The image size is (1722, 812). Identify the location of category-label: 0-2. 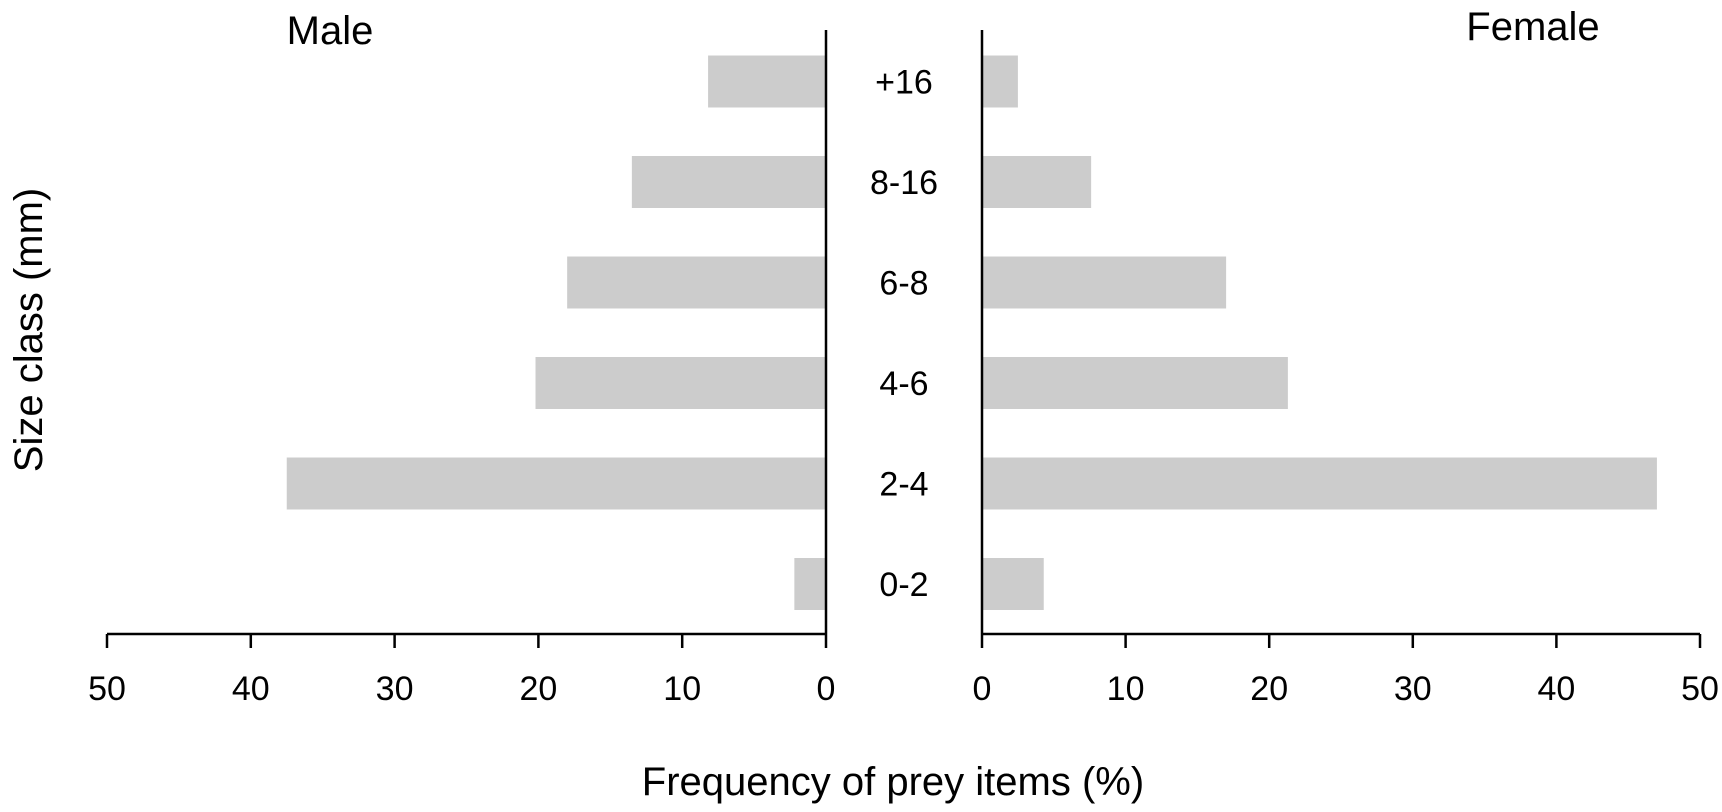
(903, 585).